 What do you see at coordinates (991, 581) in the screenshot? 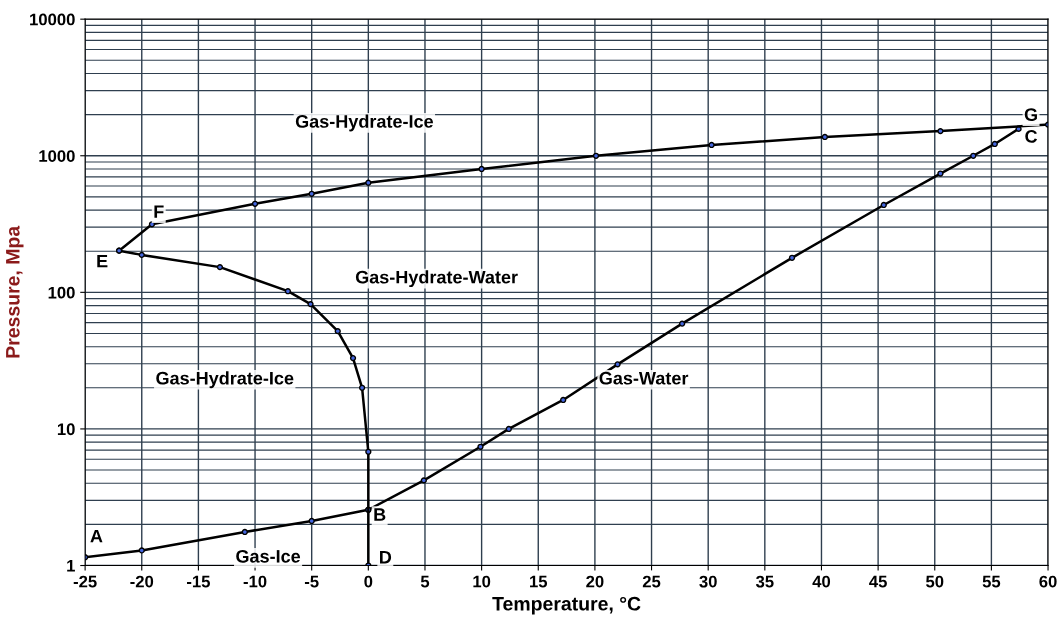
I see `x-tick-label: 55` at bounding box center [991, 581].